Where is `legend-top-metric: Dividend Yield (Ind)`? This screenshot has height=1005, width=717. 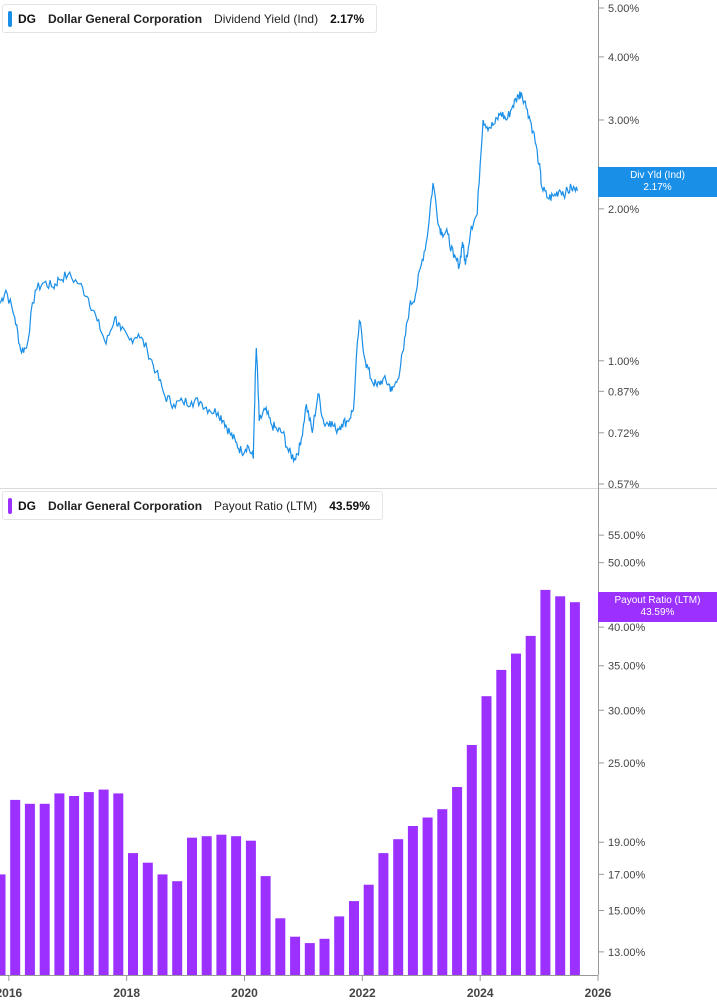
legend-top-metric: Dividend Yield (Ind) is located at coordinates (266, 18).